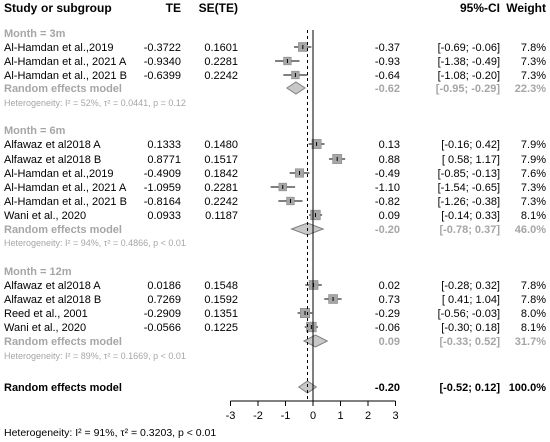  Describe the element at coordinates (469, 342) in the screenshot. I see `subgroup-random-ci-interval: [-0.33; 0.52]` at that location.